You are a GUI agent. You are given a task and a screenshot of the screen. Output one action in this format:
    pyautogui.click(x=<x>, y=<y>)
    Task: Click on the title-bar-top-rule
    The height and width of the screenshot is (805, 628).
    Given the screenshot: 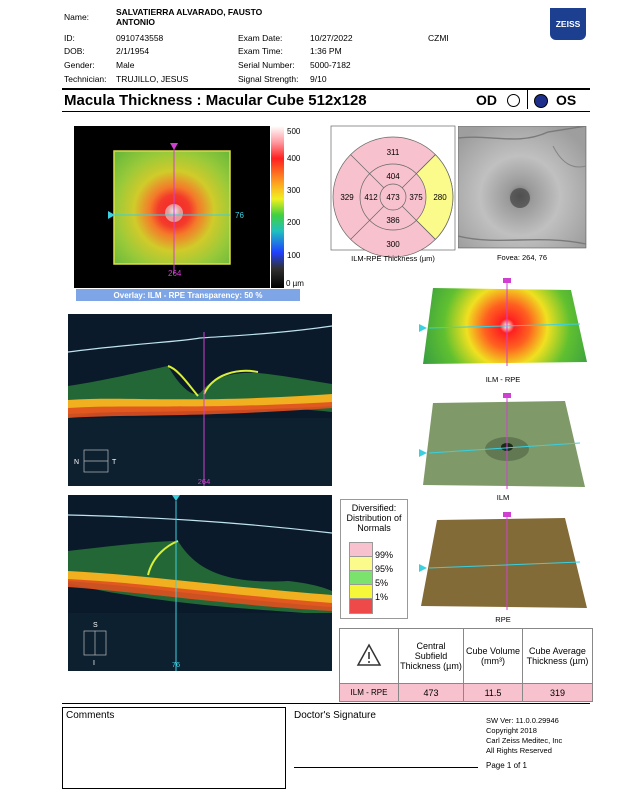 What is the action you would take?
    pyautogui.click(x=326, y=89)
    